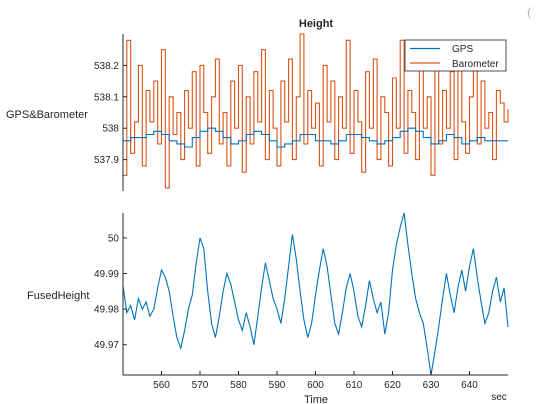 The width and height of the screenshot is (543, 404). I want to click on x-tick-label: 570, so click(200, 385).